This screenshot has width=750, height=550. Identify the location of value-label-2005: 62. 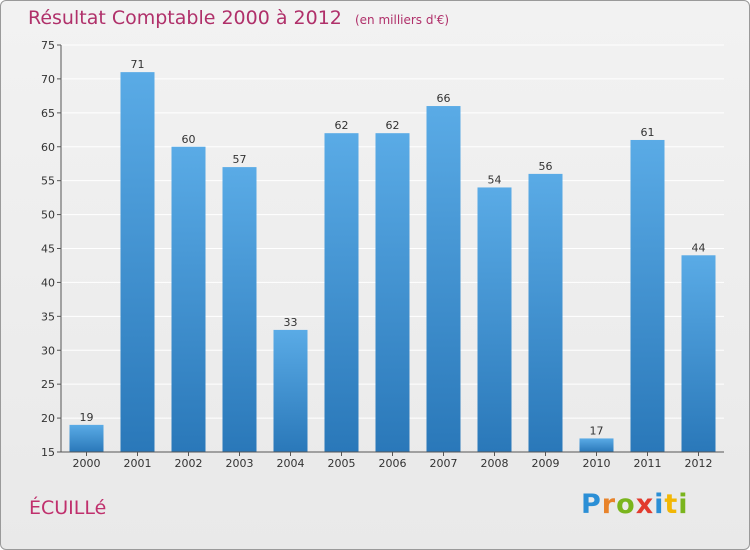
(342, 125).